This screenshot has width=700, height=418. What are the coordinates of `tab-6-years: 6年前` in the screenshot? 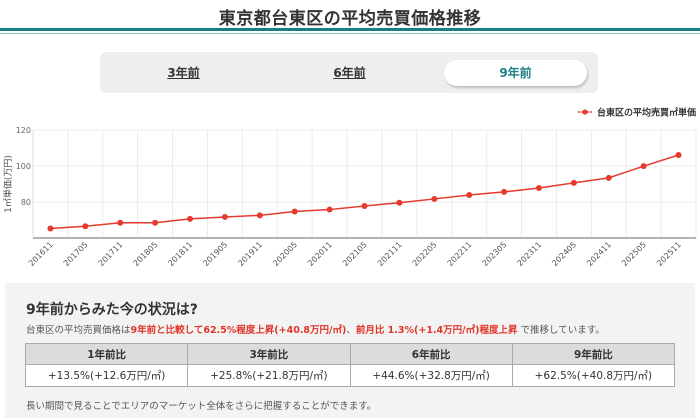 It's located at (349, 73).